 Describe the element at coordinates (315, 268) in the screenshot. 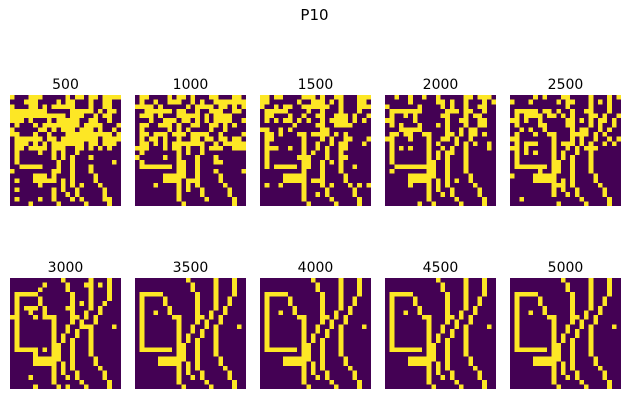

I see `subplot-title: 4000` at that location.